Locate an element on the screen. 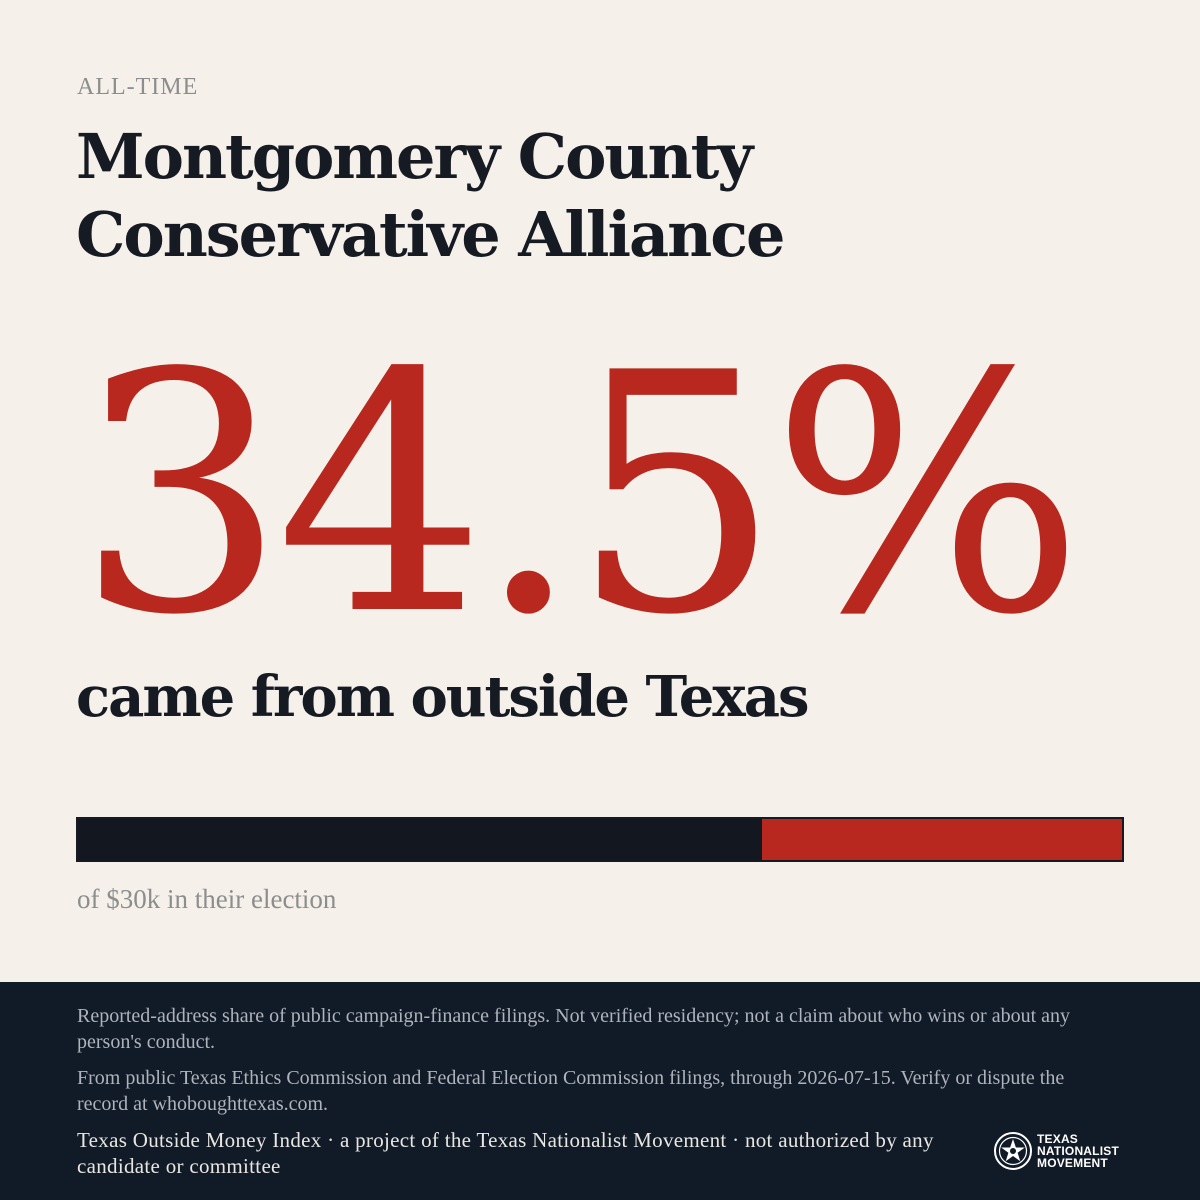 The height and width of the screenshot is (1200, 1200). eyebrow-label: ALL-TIME is located at coordinates (138, 87).